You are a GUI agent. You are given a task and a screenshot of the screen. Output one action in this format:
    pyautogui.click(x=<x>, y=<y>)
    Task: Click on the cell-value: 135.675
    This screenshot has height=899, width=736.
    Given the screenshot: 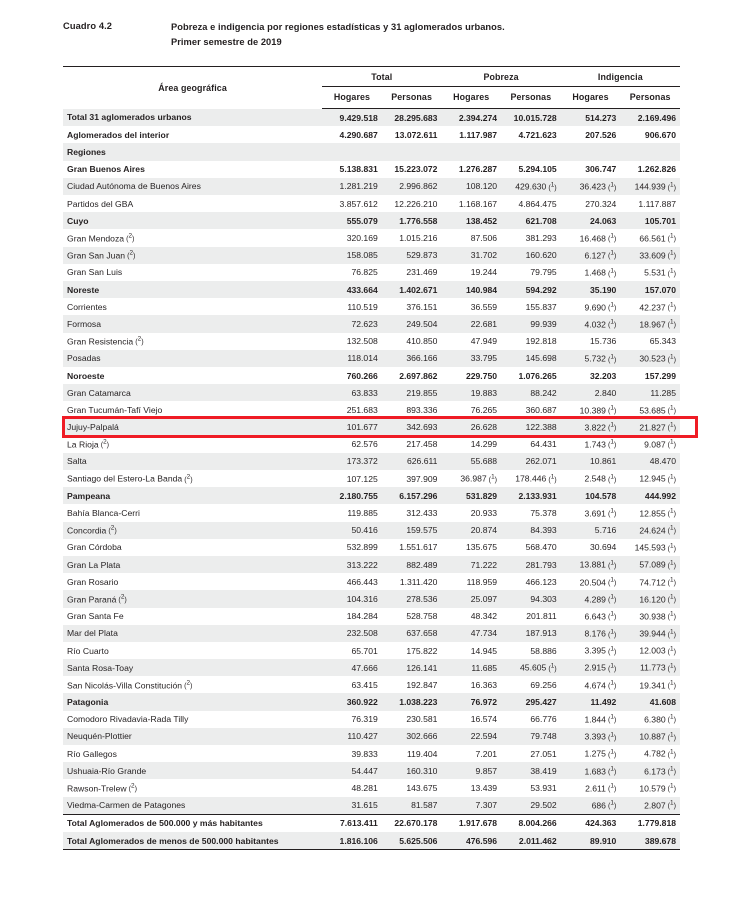 What is the action you would take?
    pyautogui.click(x=481, y=547)
    